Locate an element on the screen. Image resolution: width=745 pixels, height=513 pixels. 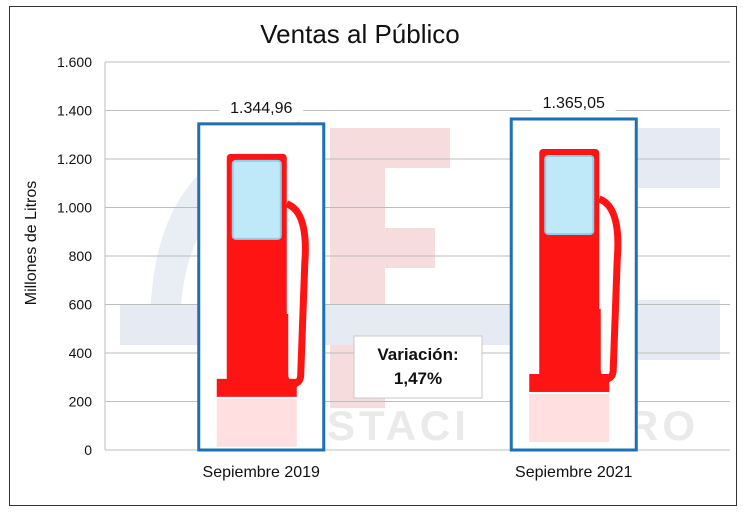
bar-value-label: 1.344,96 is located at coordinates (261, 106).